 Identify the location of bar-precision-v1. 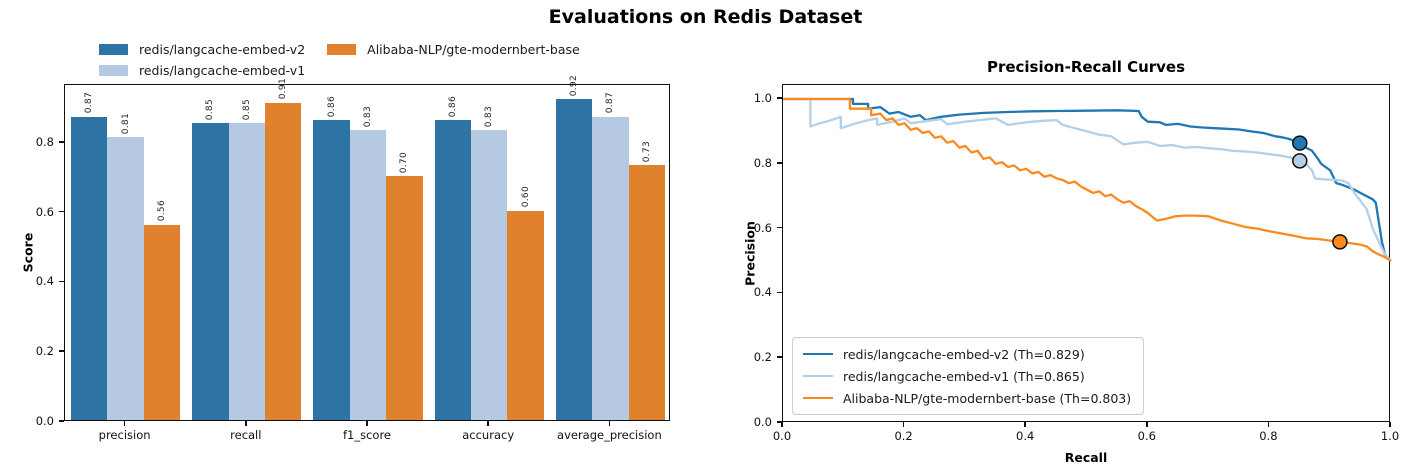
(125, 278).